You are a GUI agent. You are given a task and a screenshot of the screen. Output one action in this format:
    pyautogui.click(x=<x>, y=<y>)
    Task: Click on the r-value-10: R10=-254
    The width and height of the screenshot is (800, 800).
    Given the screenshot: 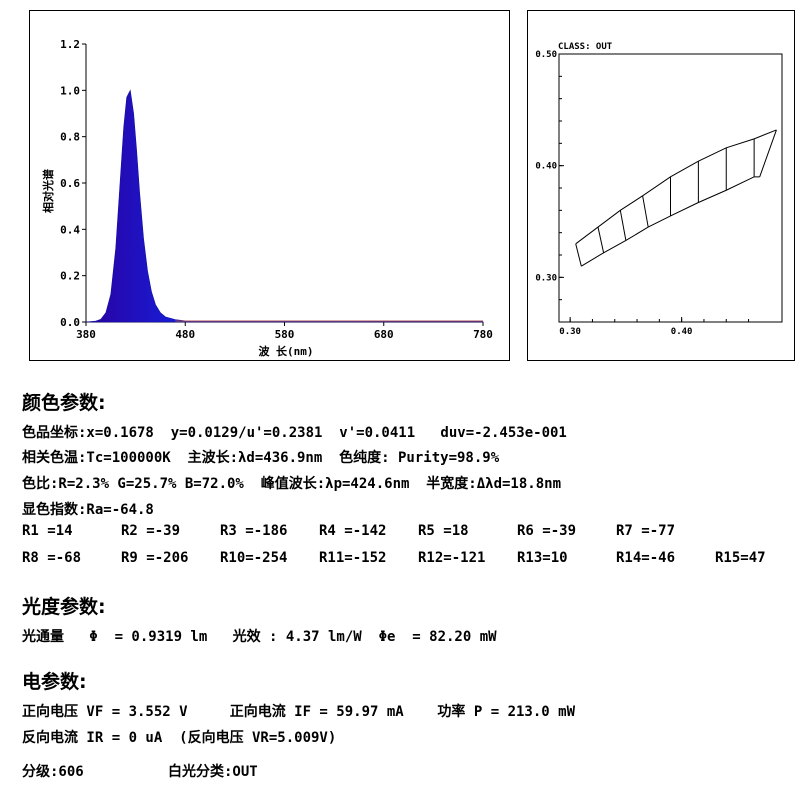 What is the action you would take?
    pyautogui.click(x=254, y=558)
    